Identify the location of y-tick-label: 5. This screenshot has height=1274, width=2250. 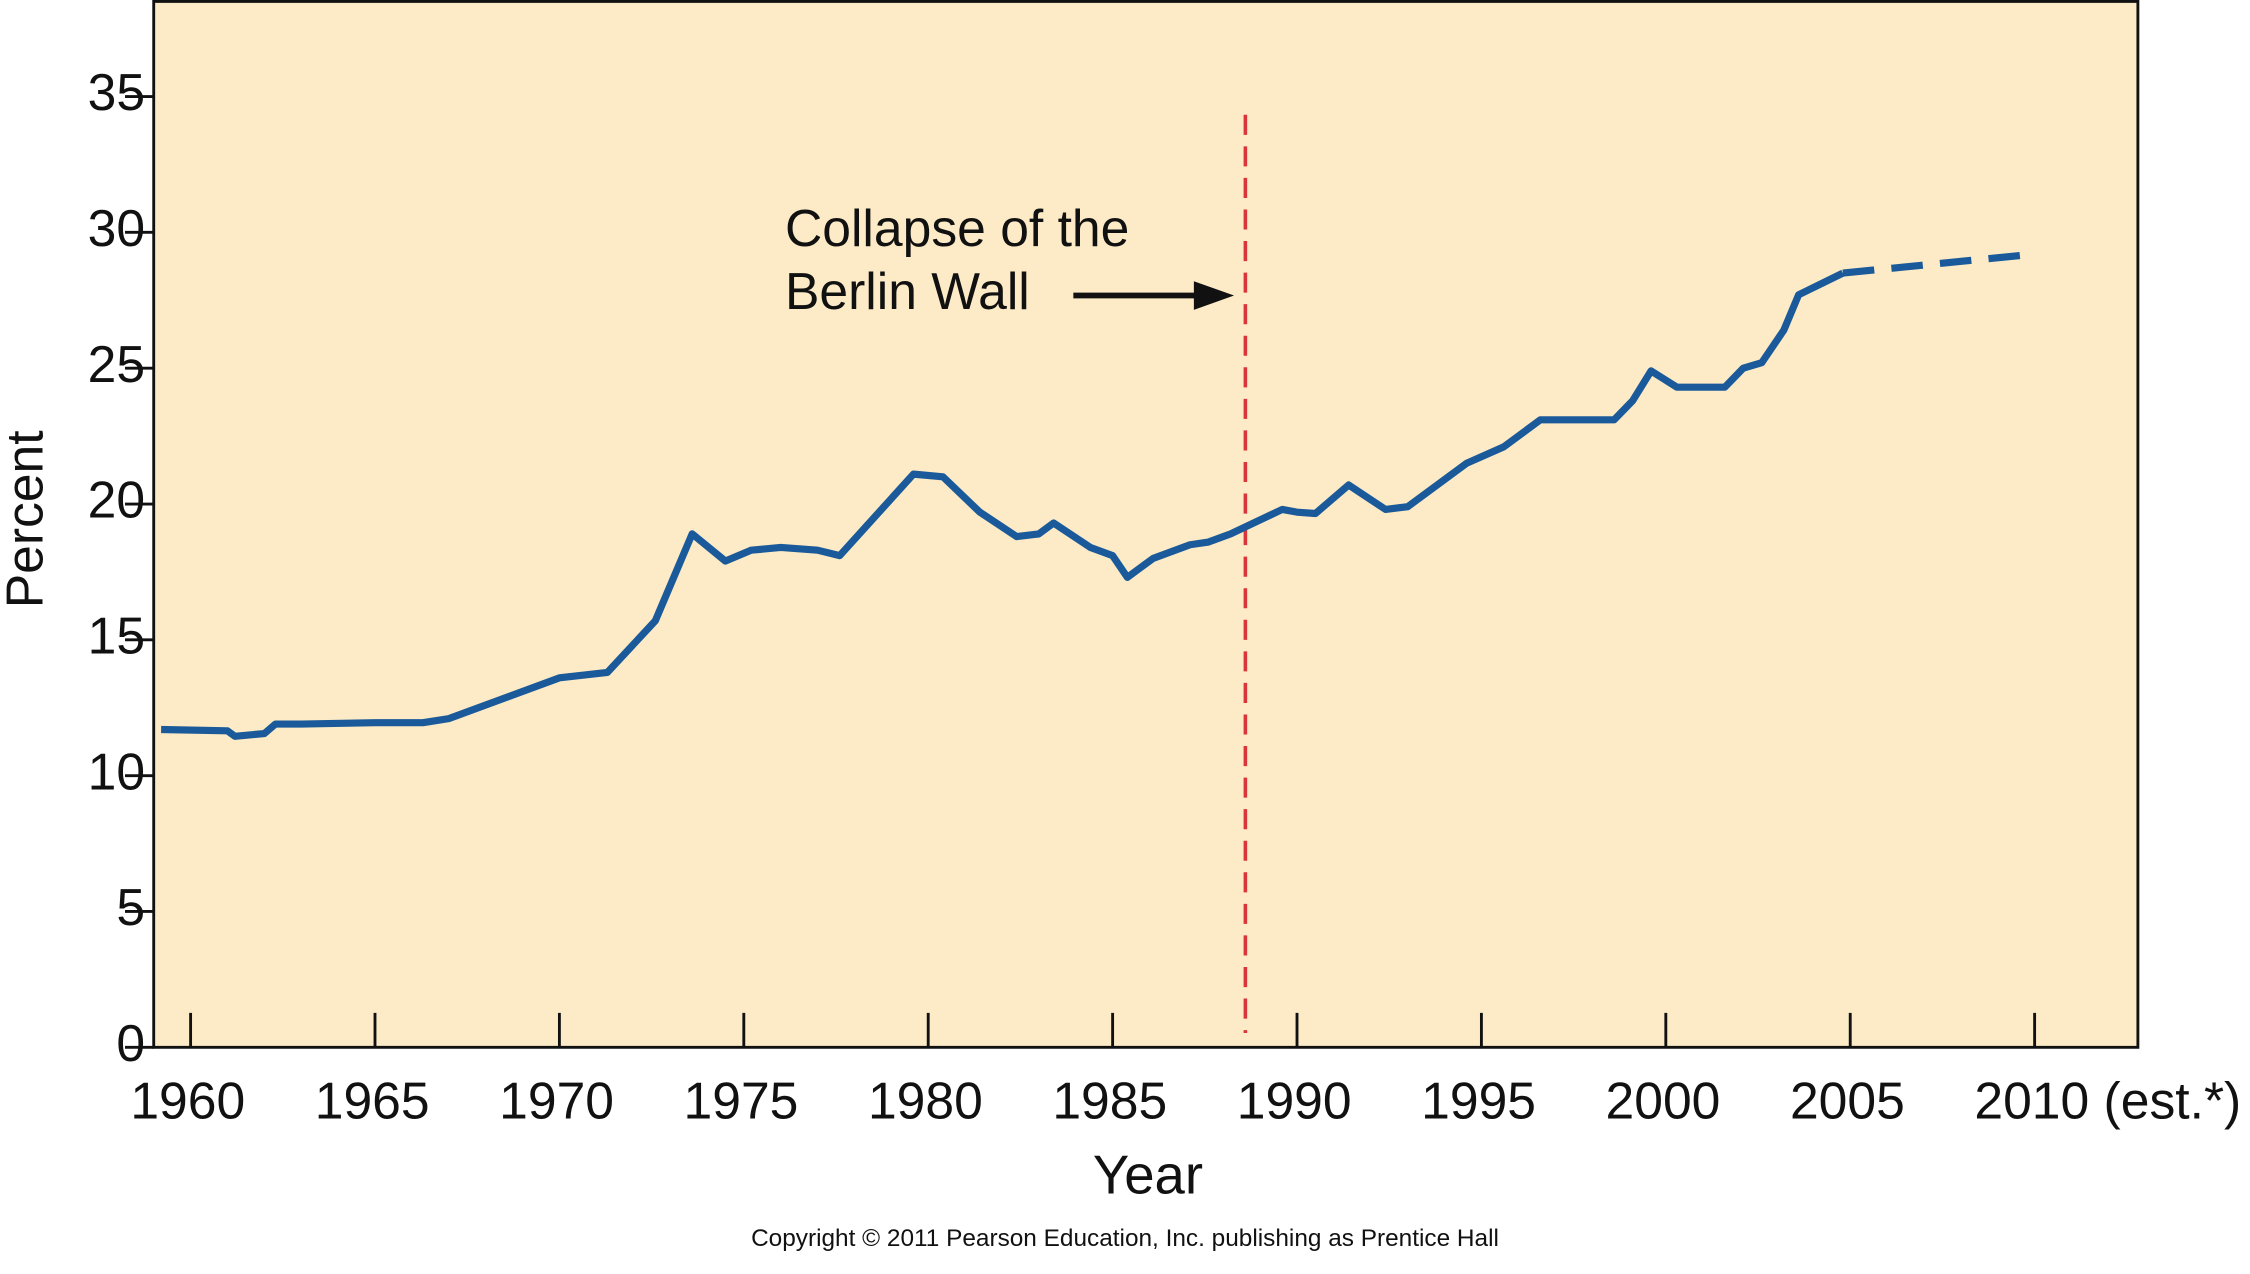
(130, 907).